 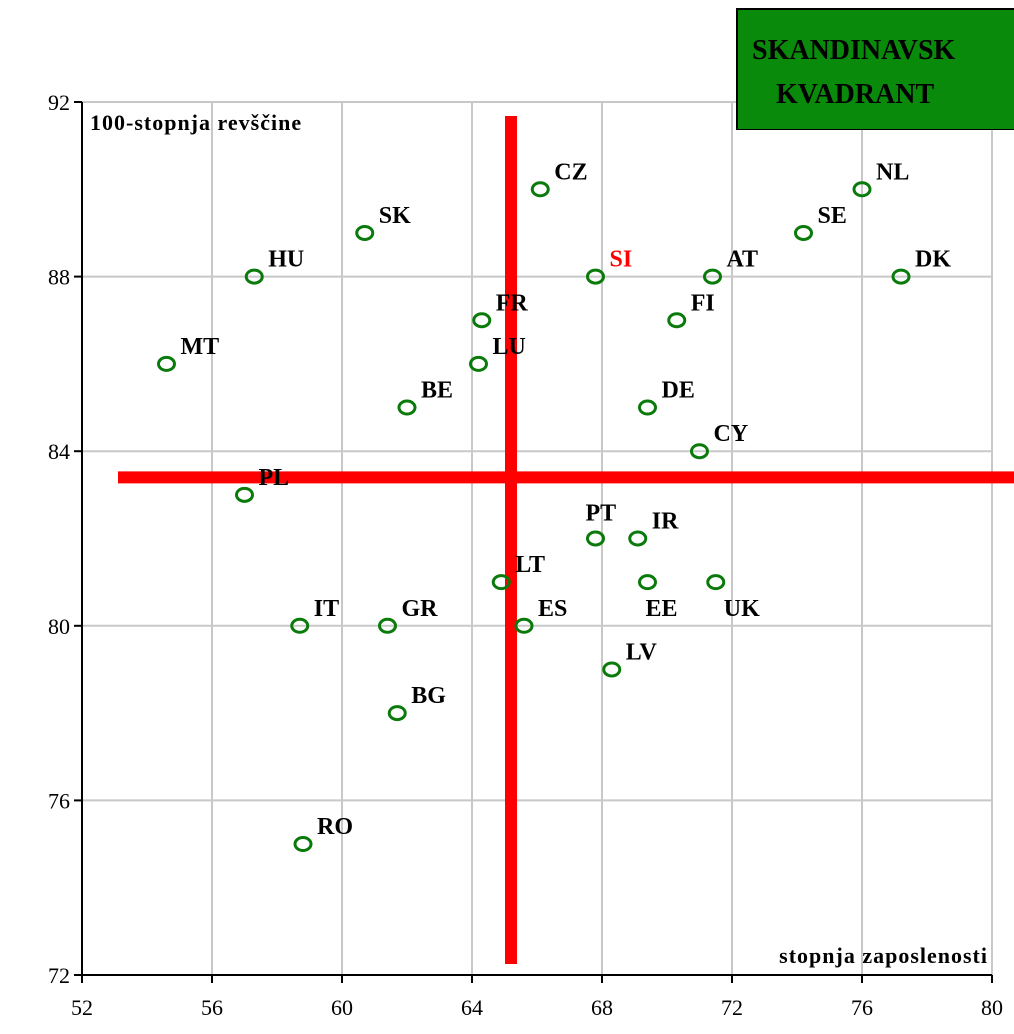 What do you see at coordinates (501, 582) in the screenshot?
I see `point-lt` at bounding box center [501, 582].